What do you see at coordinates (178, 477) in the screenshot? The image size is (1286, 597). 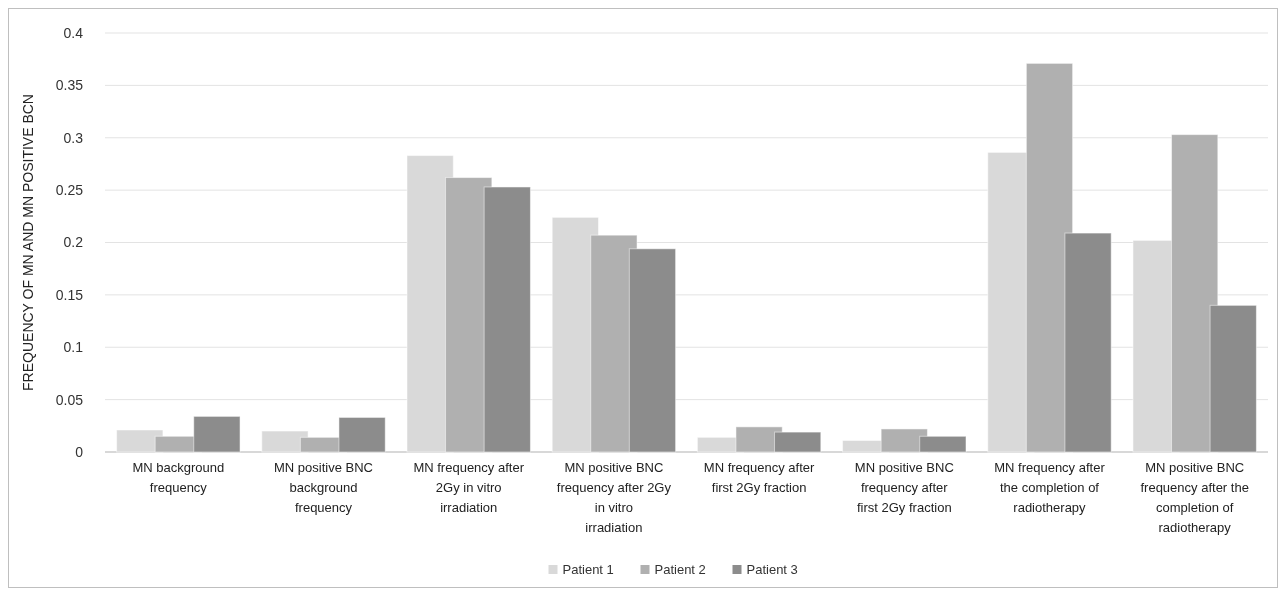 I see `x-tick-label: MN background frequency` at bounding box center [178, 477].